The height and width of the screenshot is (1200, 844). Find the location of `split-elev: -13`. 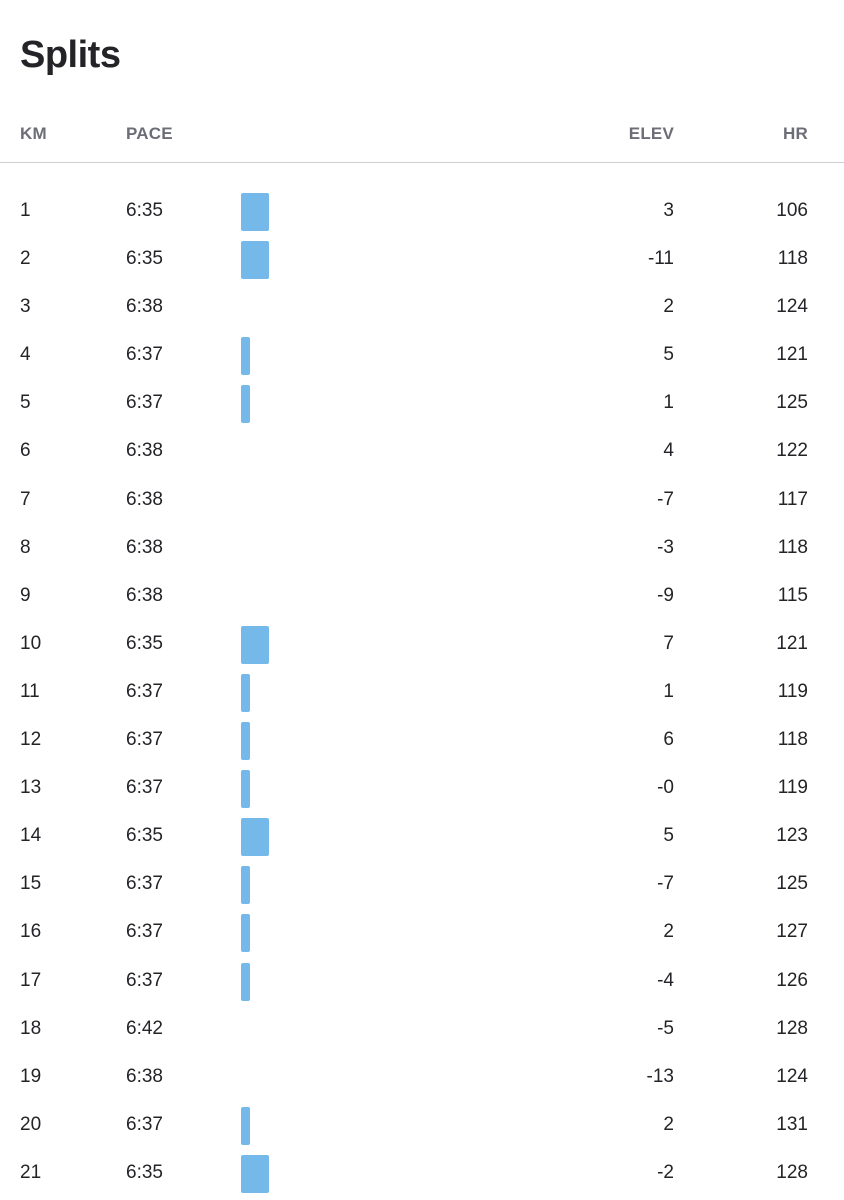

split-elev: -13 is located at coordinates (660, 1076).